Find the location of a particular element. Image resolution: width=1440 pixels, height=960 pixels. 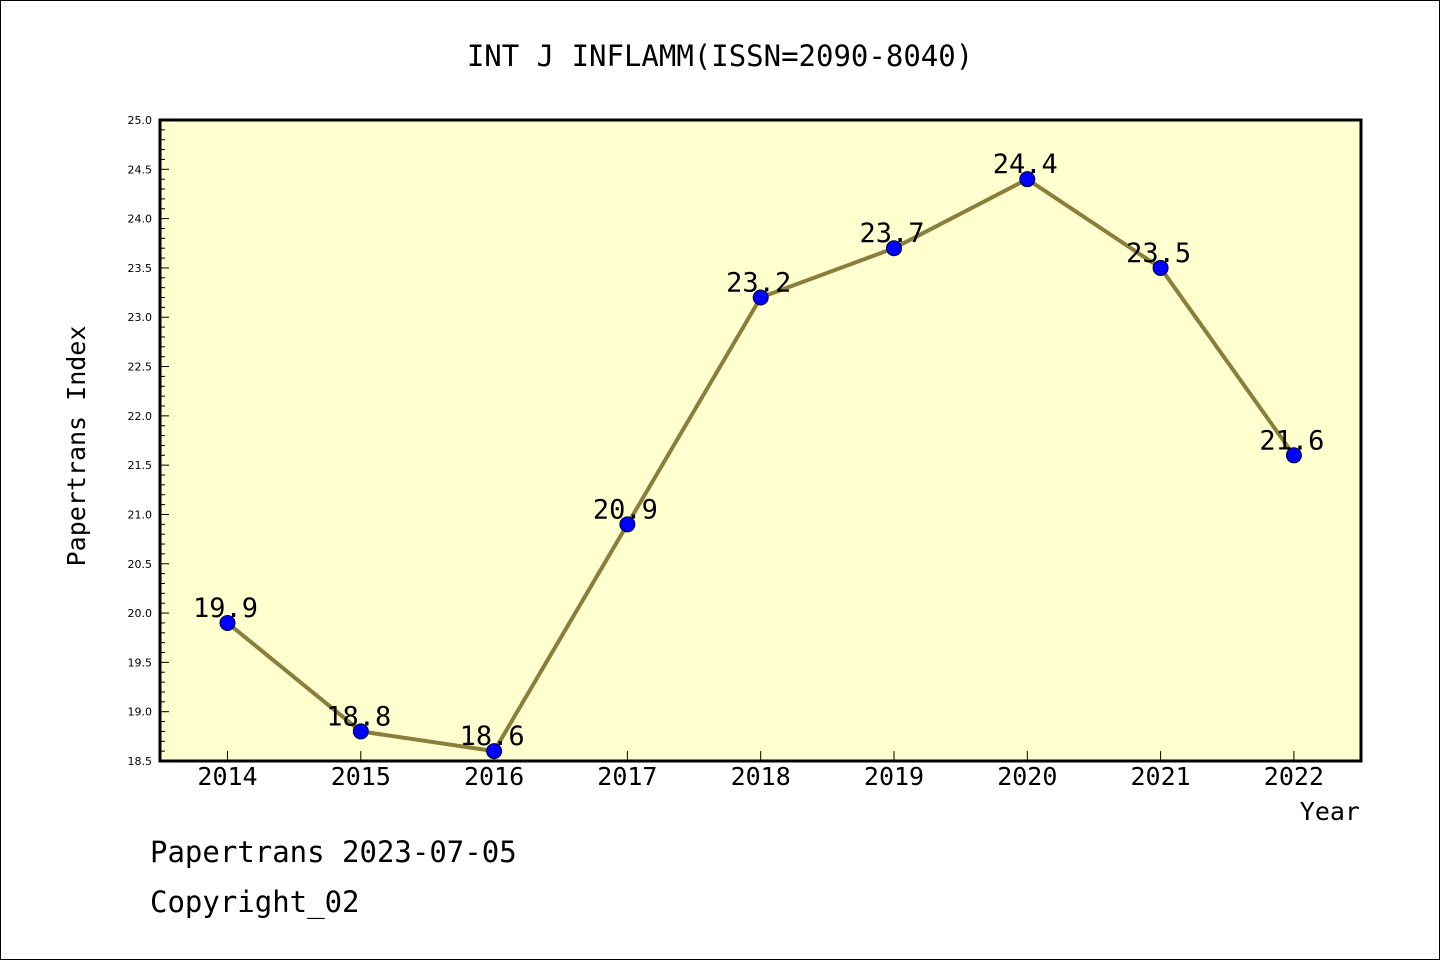

y-tick-label: 23.5 is located at coordinates (140, 268).